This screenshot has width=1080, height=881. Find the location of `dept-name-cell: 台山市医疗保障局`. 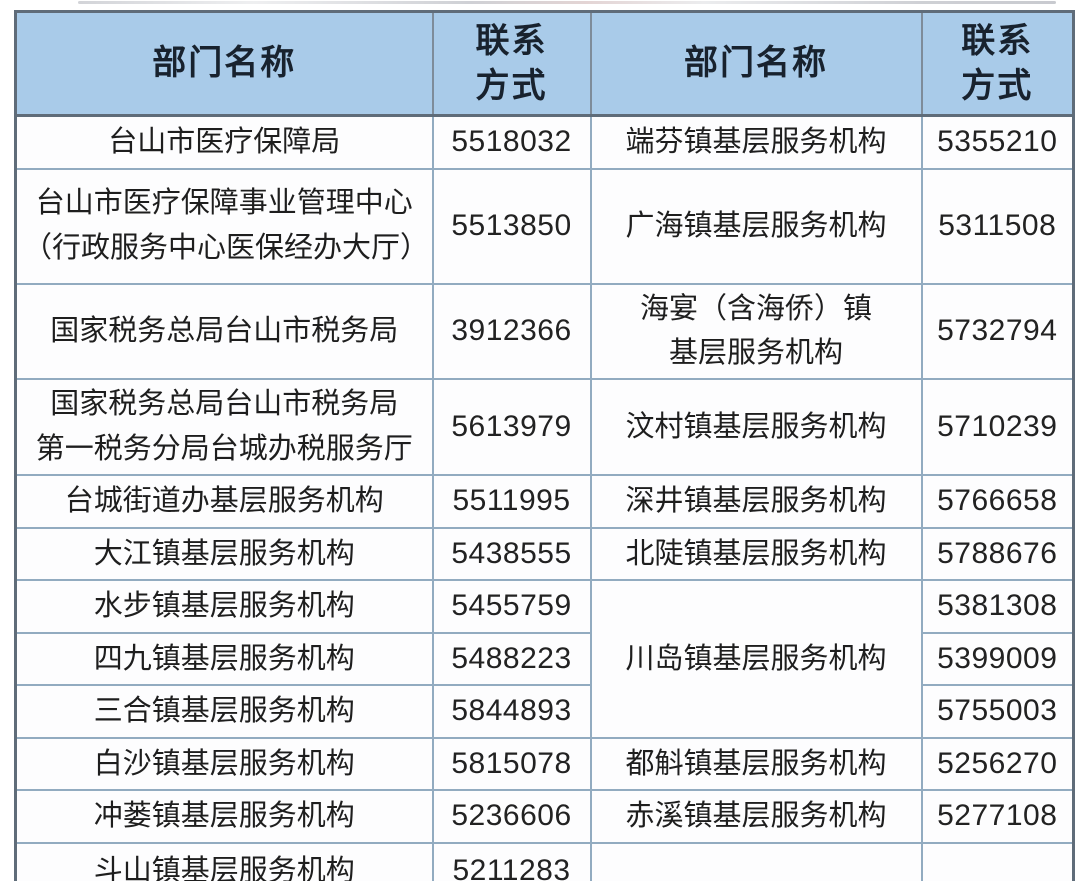

dept-name-cell: 台山市医疗保障局 is located at coordinates (224, 142).